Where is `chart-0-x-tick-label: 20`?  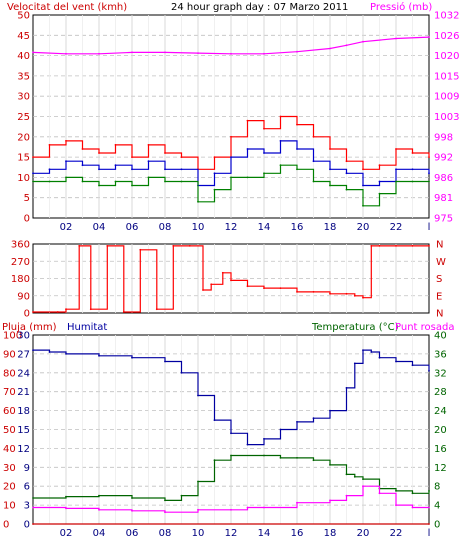
chart-0-x-tick-label: 20 is located at coordinates (363, 227).